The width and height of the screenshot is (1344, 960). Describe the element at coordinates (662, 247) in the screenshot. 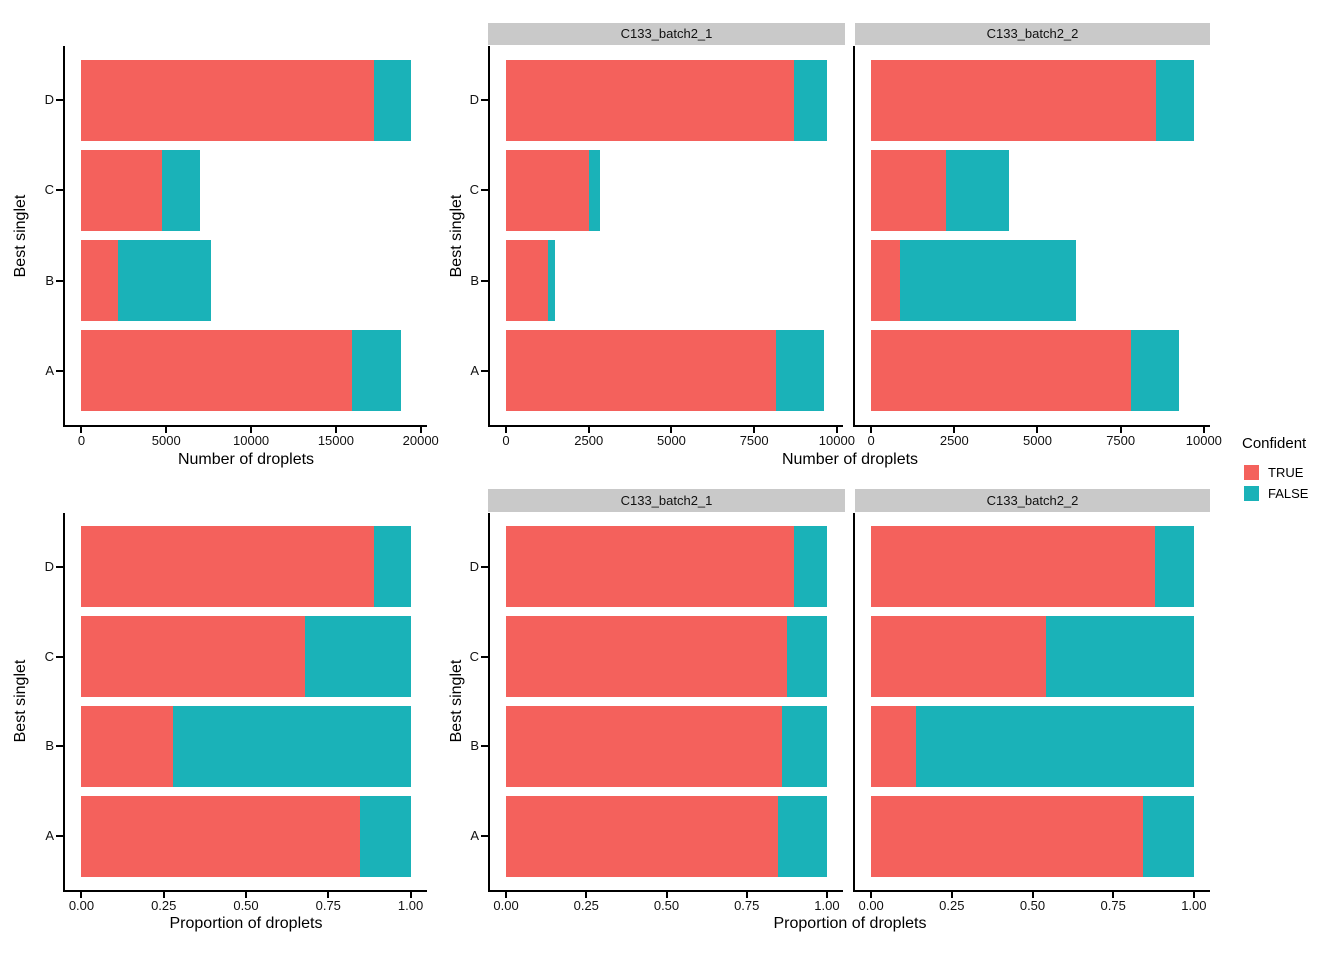

I see `panel-counts-batch1: 0 2500 5000 7500 10000 D C B A` at that location.